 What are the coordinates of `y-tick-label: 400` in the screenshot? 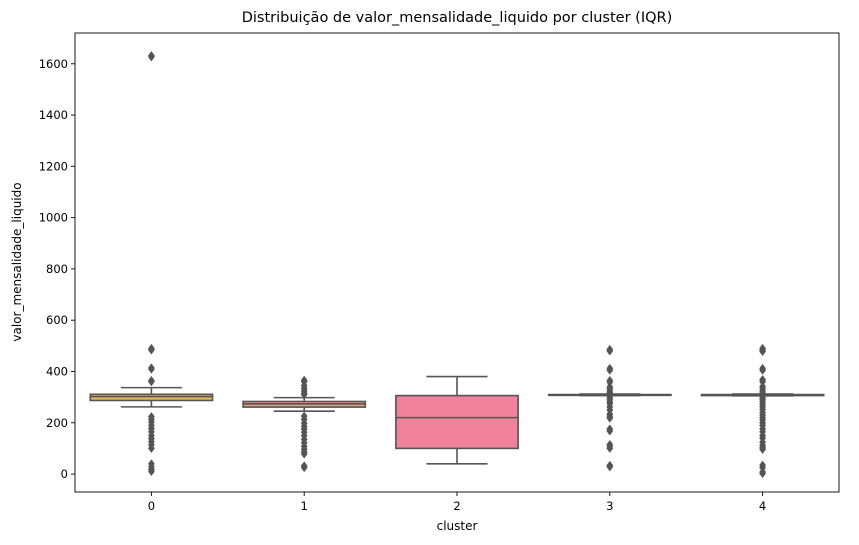 It's located at (57, 371).